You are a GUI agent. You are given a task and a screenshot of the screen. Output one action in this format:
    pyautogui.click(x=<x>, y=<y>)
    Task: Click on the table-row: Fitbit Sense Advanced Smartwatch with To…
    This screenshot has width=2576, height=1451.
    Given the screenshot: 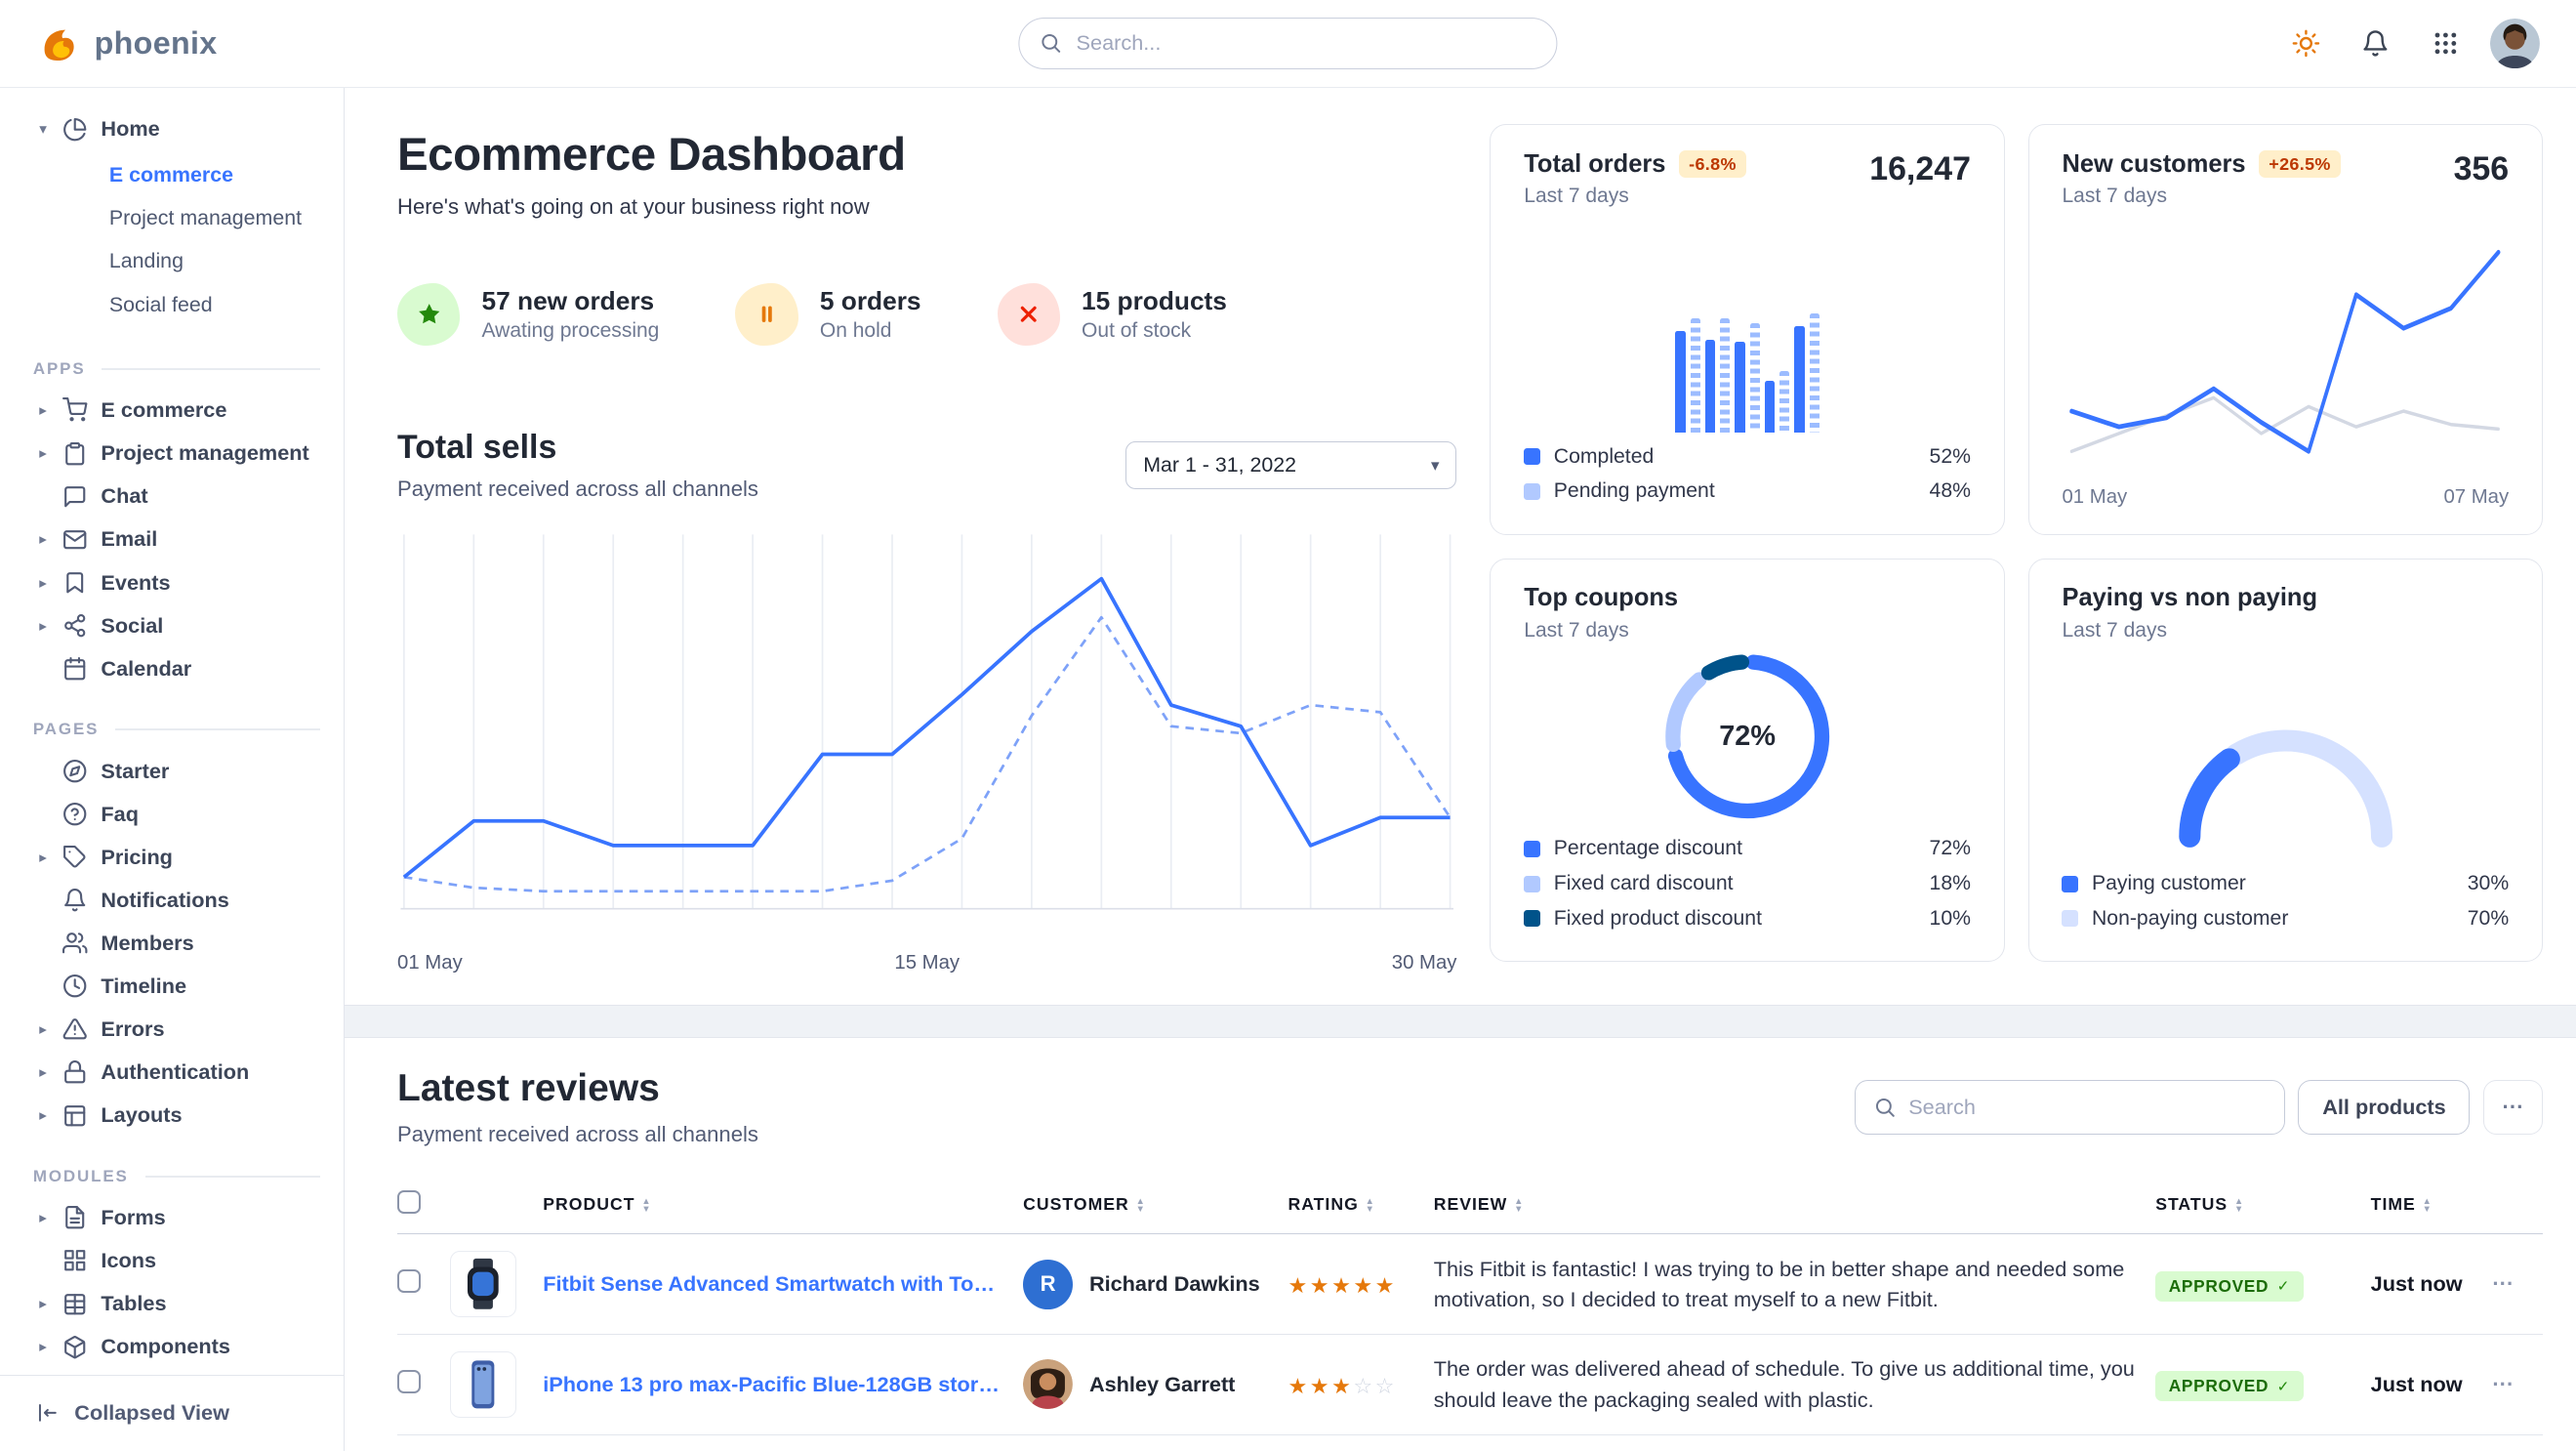 What is the action you would take?
    pyautogui.click(x=1470, y=1284)
    